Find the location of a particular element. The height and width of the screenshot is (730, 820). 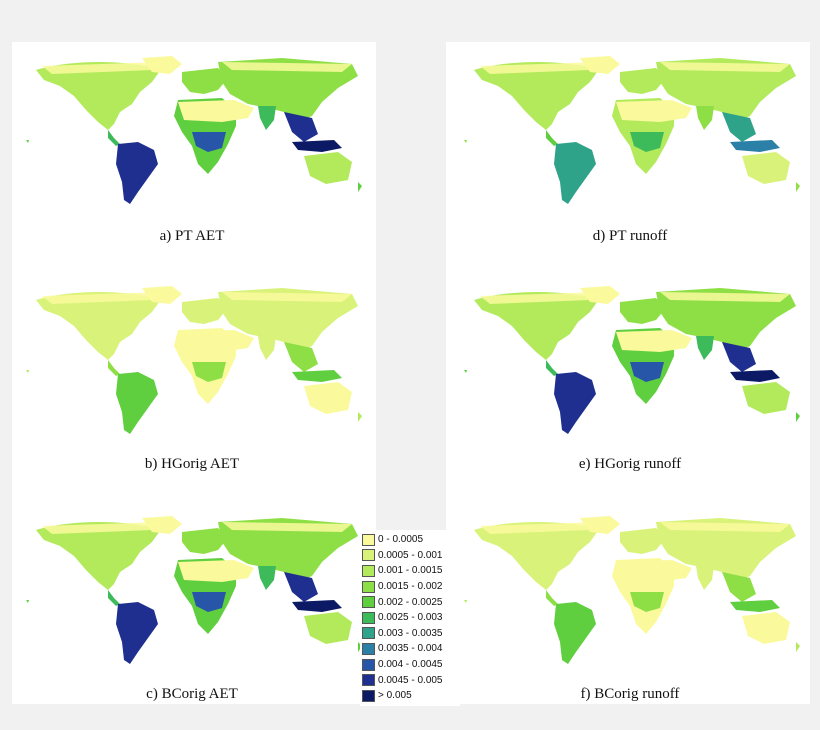

legend-label: 0.003 - 0.0035 is located at coordinates (410, 633).